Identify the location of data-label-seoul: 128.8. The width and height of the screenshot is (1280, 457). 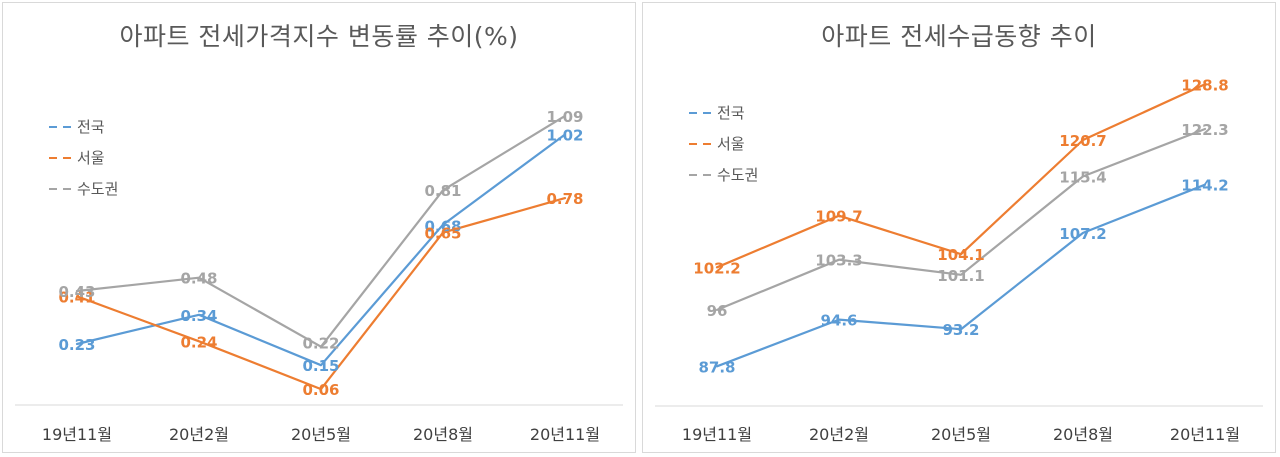
(1204, 85).